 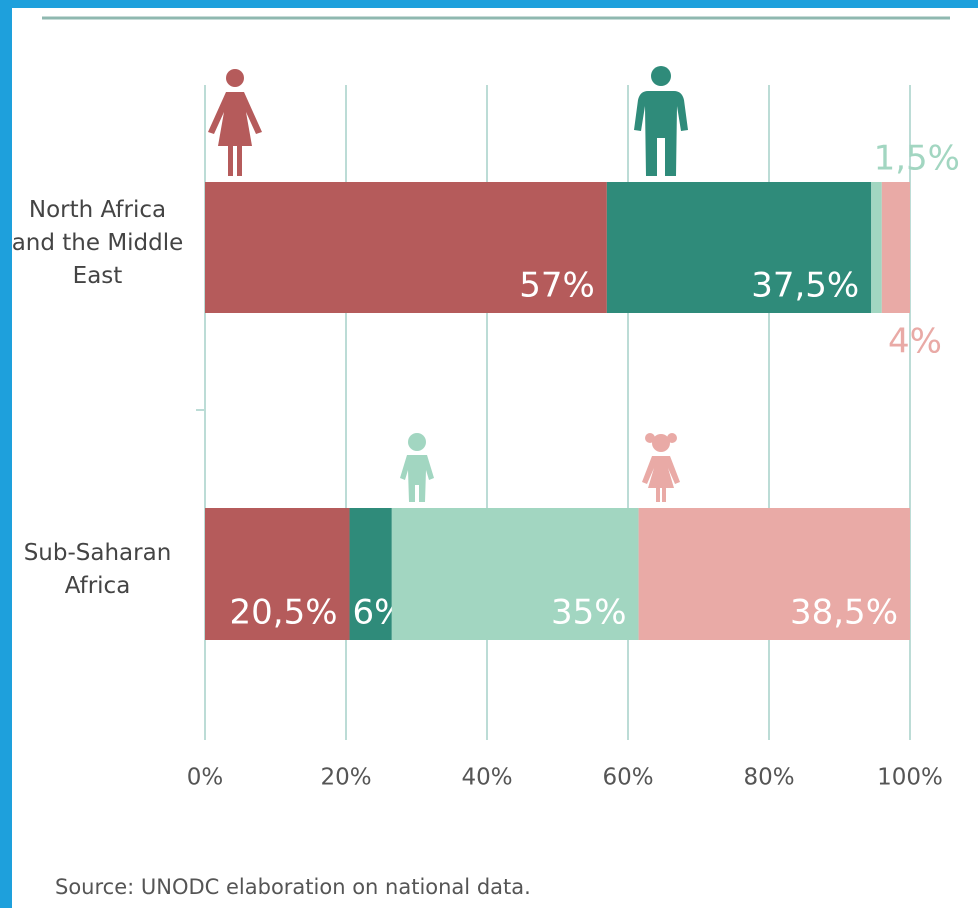 I want to click on x-tick-label: 100%, so click(x=910, y=778).